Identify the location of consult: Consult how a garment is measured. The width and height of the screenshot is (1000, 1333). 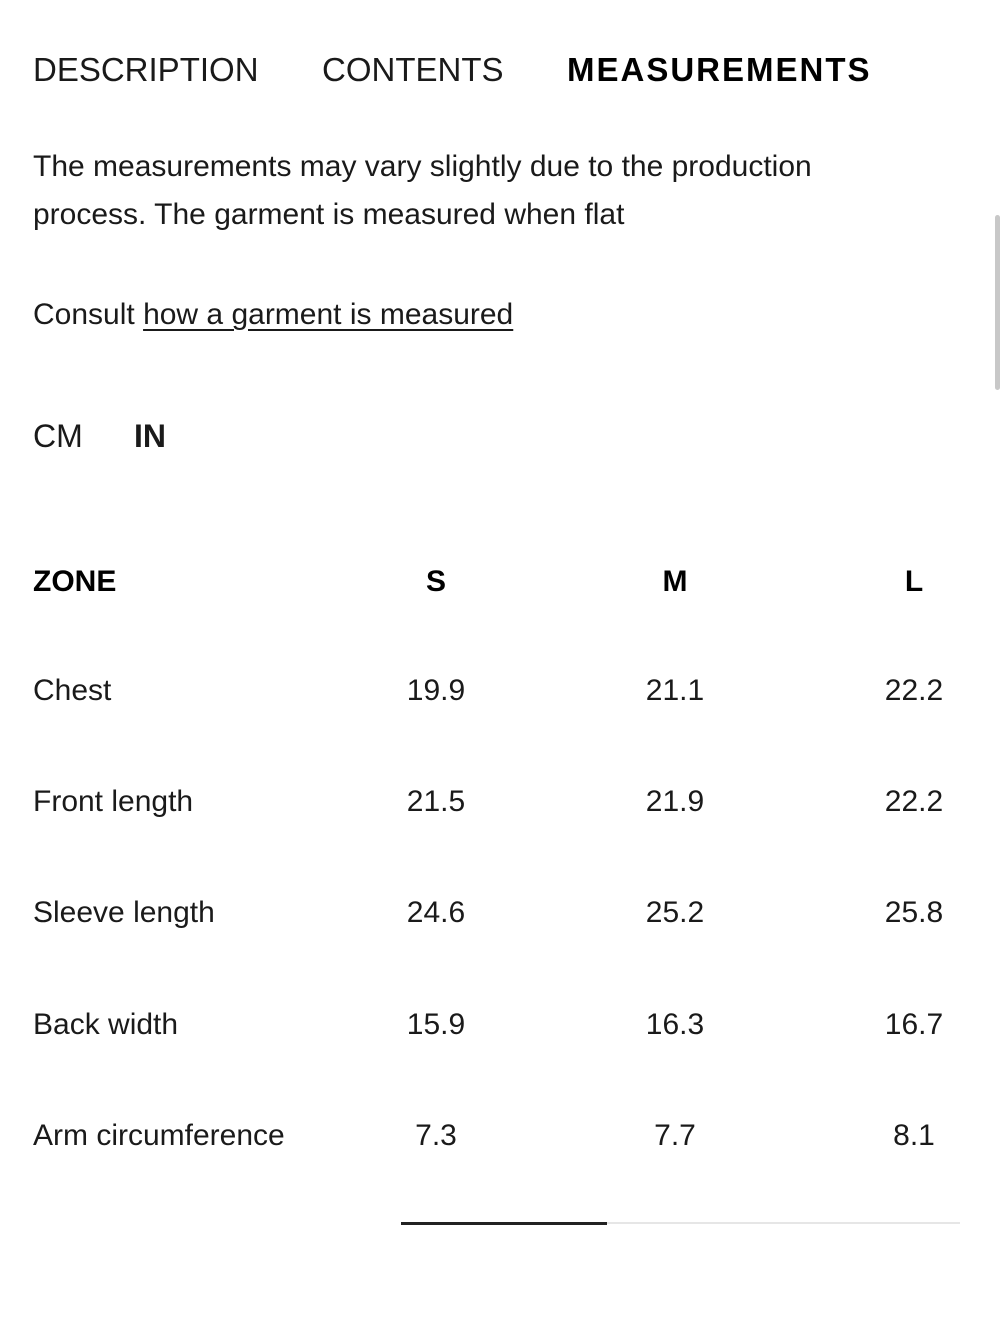
(273, 315).